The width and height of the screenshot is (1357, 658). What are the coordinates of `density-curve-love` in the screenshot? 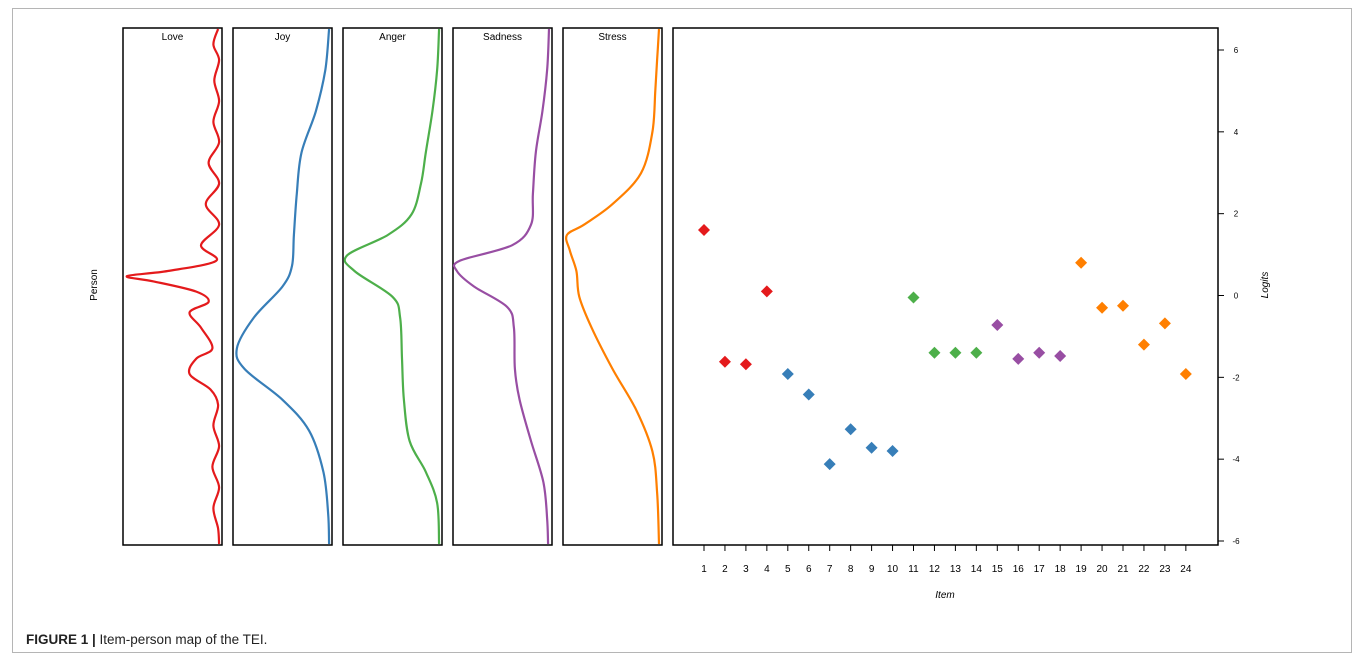 It's located at (173, 286).